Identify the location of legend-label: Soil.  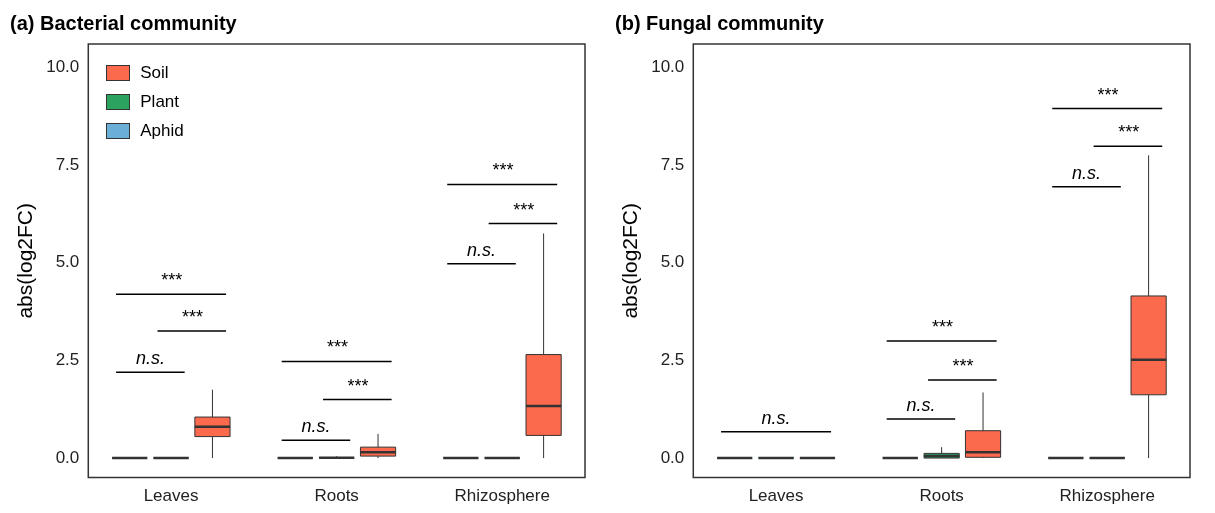
(154, 73).